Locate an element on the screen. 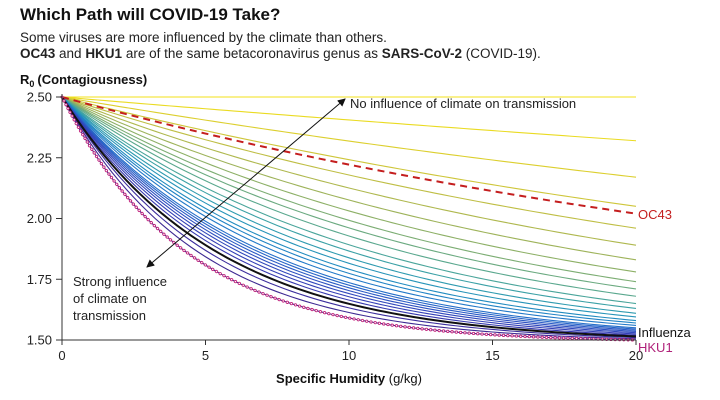 The image size is (720, 400). subtitle-genus: are of the same betacoronavirus genus as is located at coordinates (252, 53).